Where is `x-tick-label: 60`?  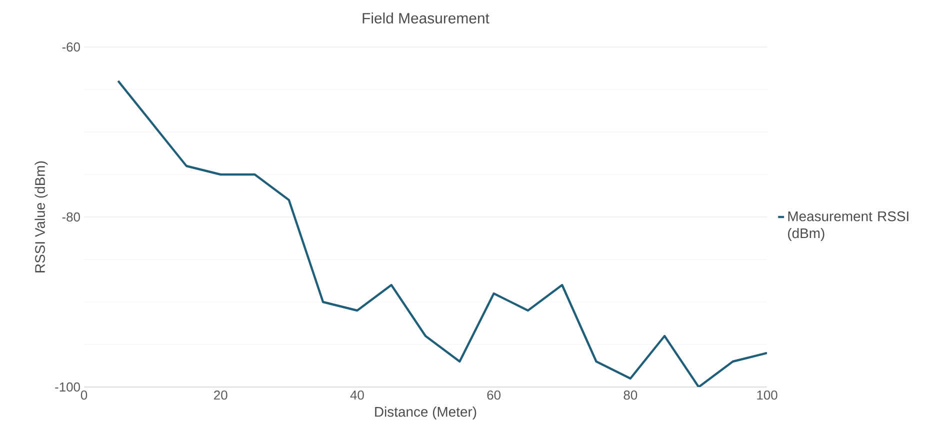 x-tick-label: 60 is located at coordinates (494, 395).